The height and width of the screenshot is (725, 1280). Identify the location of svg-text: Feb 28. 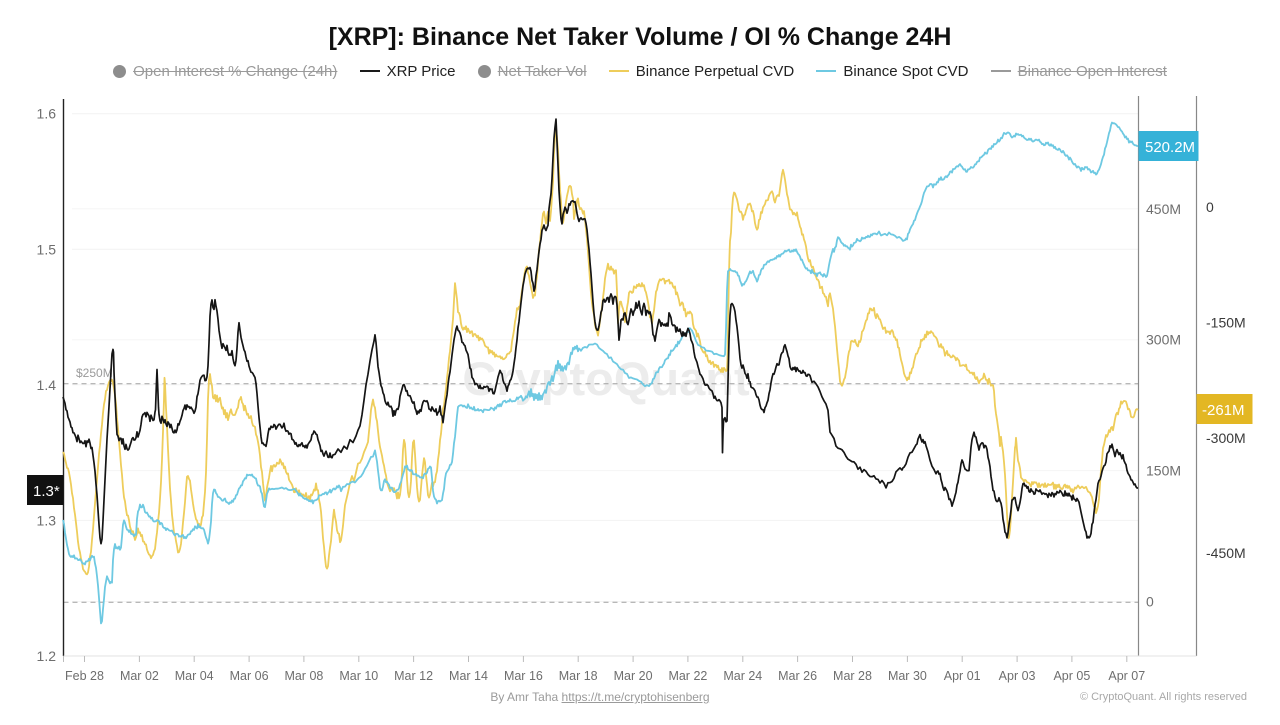
(84, 676).